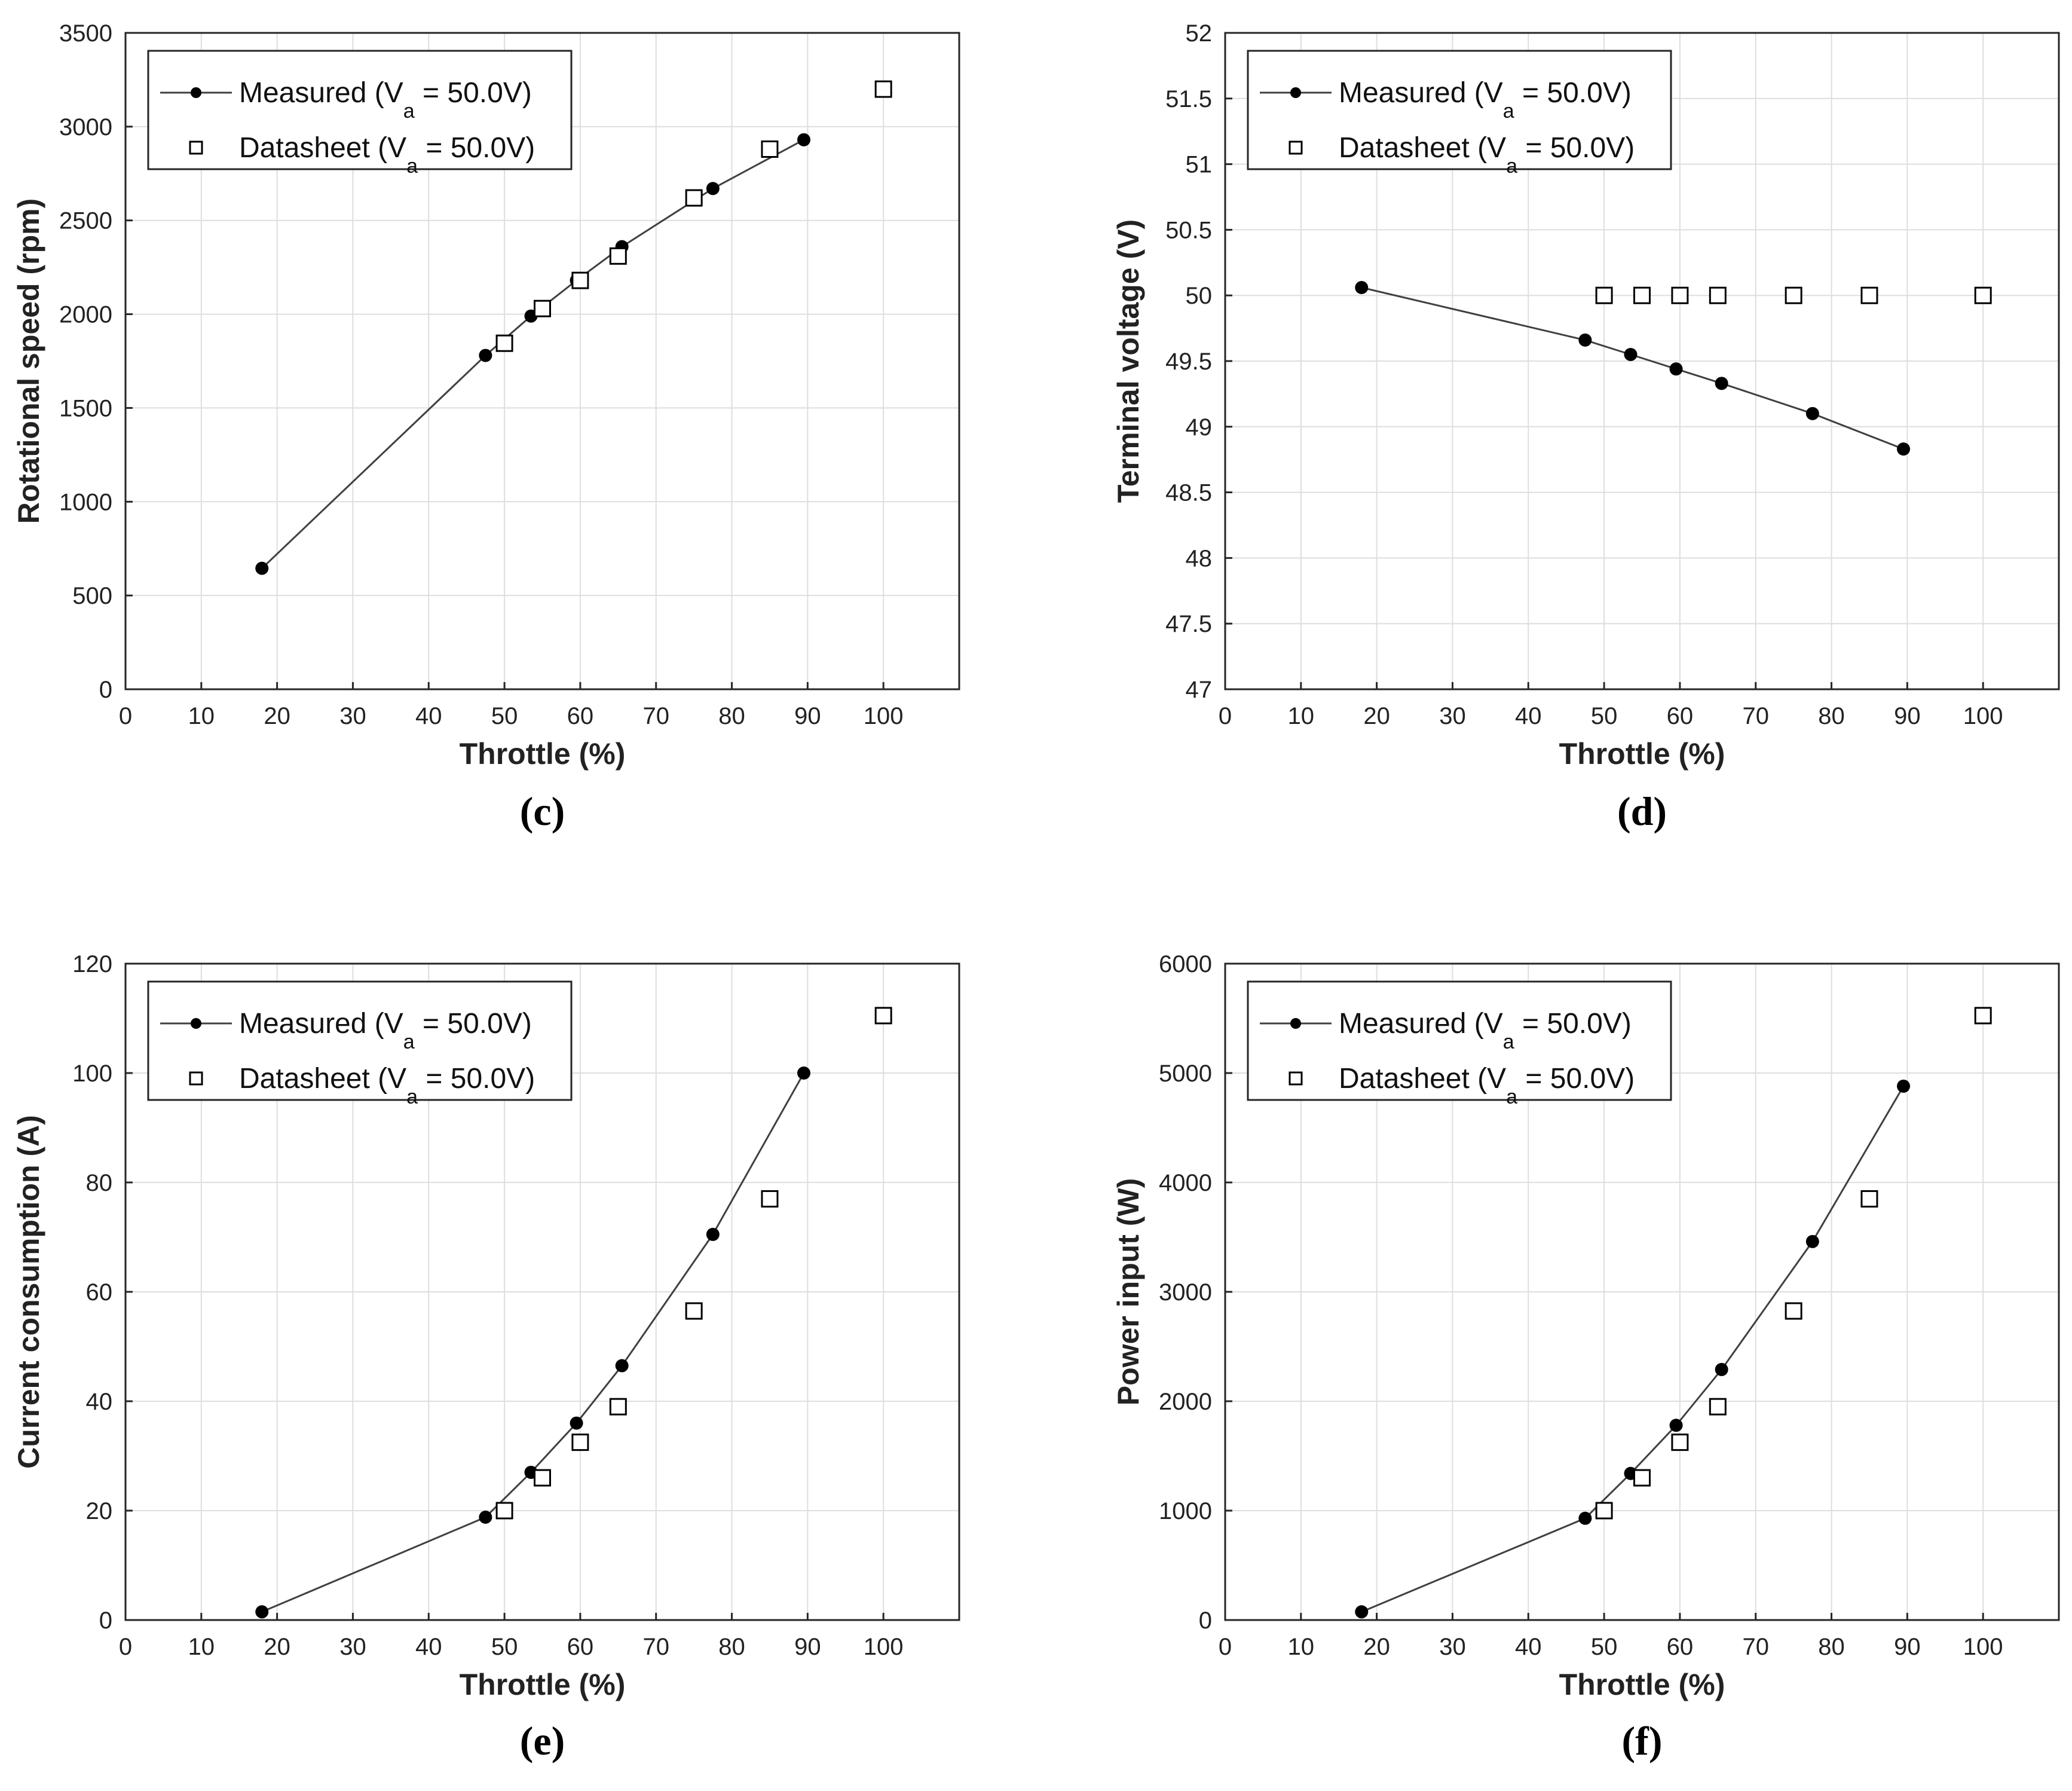 The width and height of the screenshot is (2072, 1791). What do you see at coordinates (1188, 99) in the screenshot?
I see `y-tick-label: 51.5` at bounding box center [1188, 99].